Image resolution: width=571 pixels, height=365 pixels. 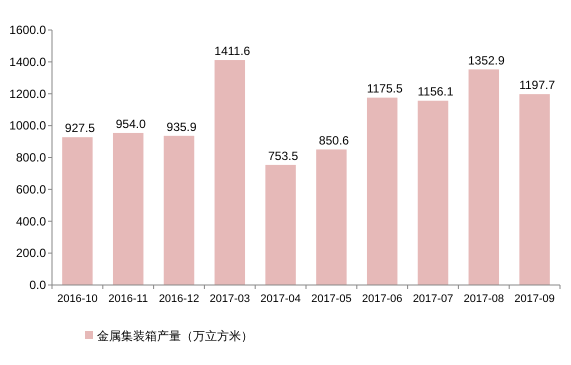 What do you see at coordinates (128, 299) in the screenshot?
I see `x-tick-label: 2016-11` at bounding box center [128, 299].